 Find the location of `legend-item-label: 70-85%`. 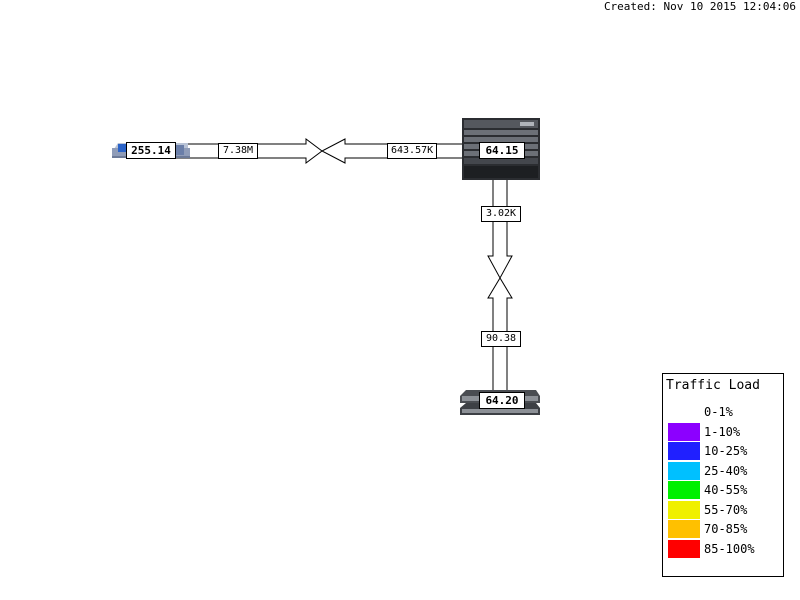

legend-item-label: 70-85% is located at coordinates (725, 529).